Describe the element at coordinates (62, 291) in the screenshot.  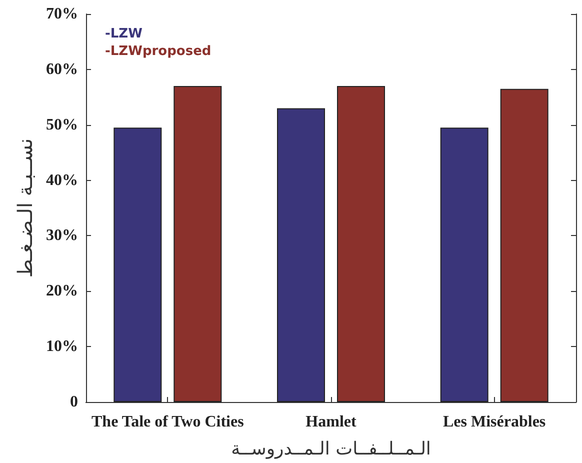
I see `y-tick-label: 20%` at that location.